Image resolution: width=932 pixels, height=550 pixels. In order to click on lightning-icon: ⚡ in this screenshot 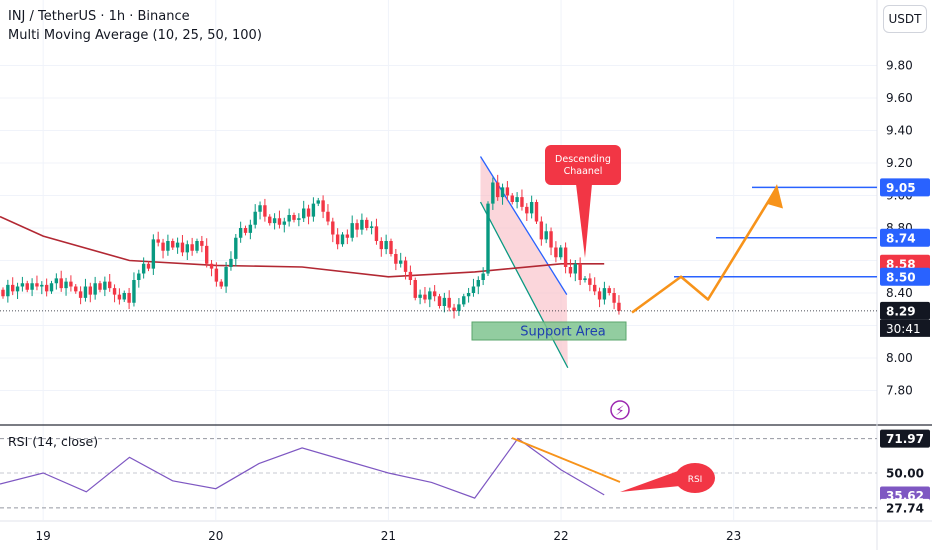, I will do `click(619, 411)`.